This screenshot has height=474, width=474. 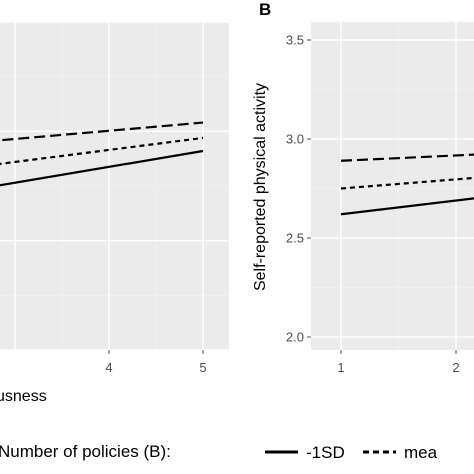 What do you see at coordinates (325, 452) in the screenshot?
I see `legend-label: -1SD` at bounding box center [325, 452].